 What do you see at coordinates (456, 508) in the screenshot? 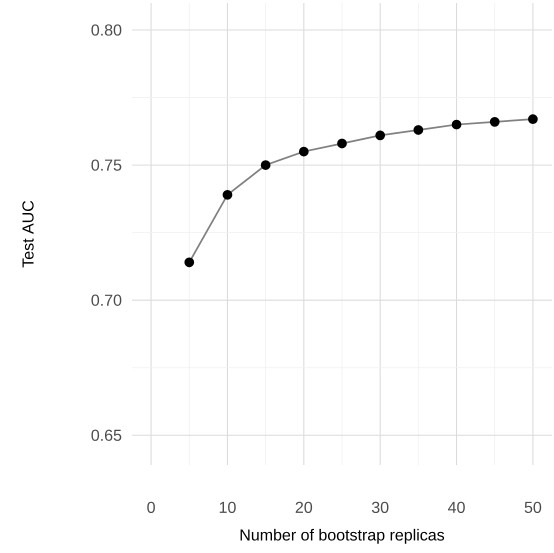
I see `x-tick-label: 40` at bounding box center [456, 508].